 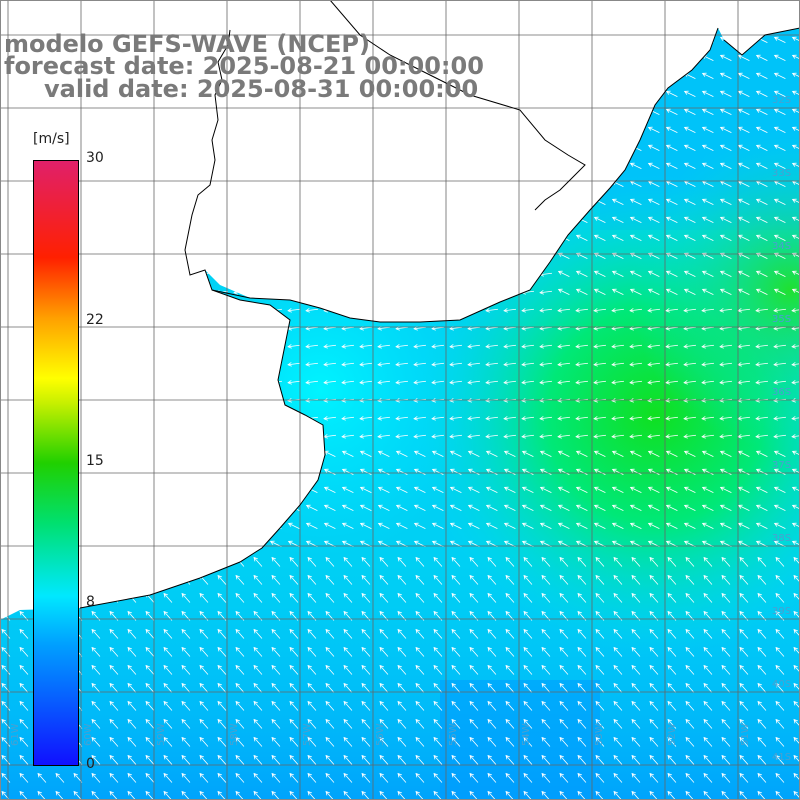 What do you see at coordinates (95, 158) in the screenshot?
I see `colorbar-tick-label: 30` at bounding box center [95, 158].